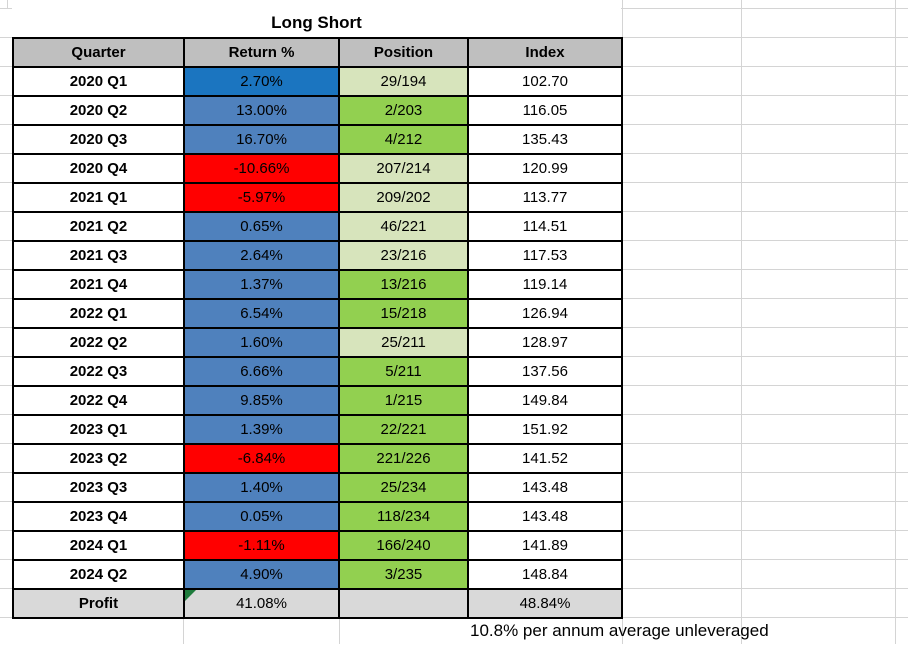 This screenshot has height=645, width=908. Describe the element at coordinates (261, 110) in the screenshot. I see `return-cell: 13.00%` at that location.